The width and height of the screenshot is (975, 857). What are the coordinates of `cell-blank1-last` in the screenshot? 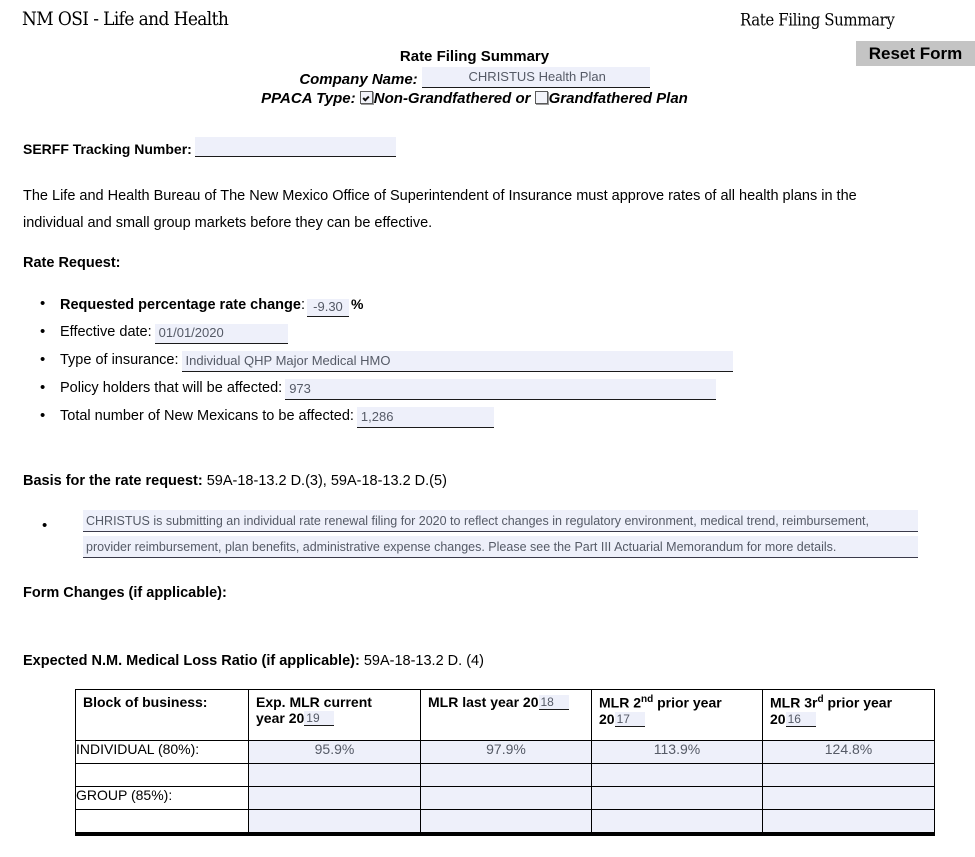 It's located at (506, 775).